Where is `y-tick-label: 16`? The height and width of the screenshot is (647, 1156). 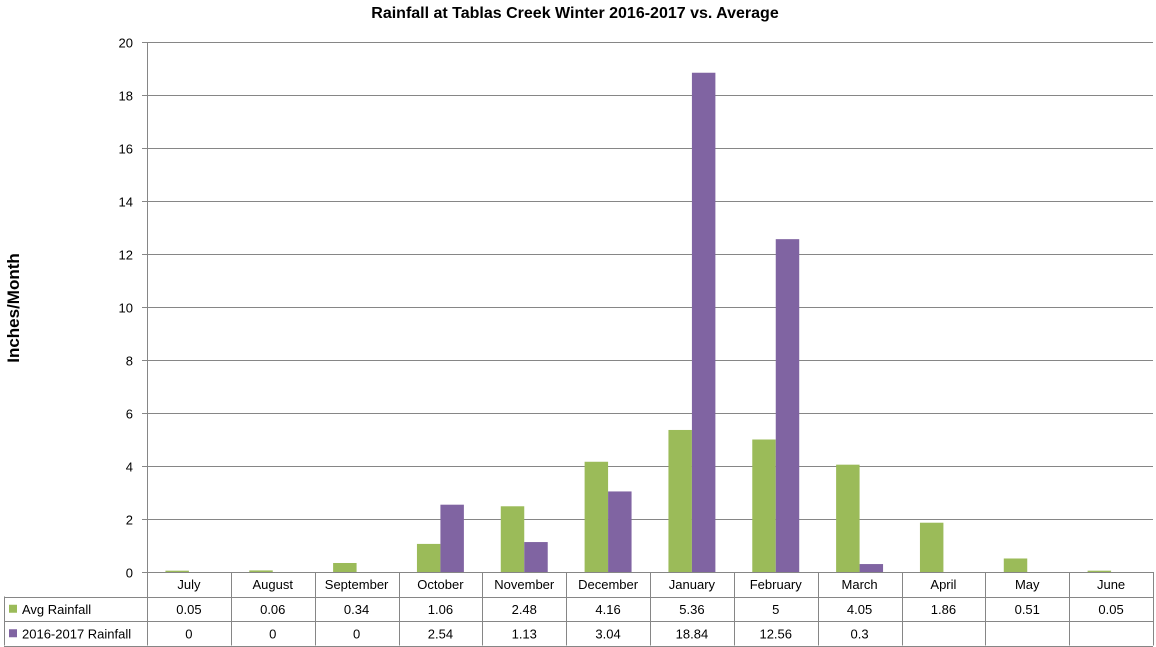
y-tick-label: 16 is located at coordinates (126, 149).